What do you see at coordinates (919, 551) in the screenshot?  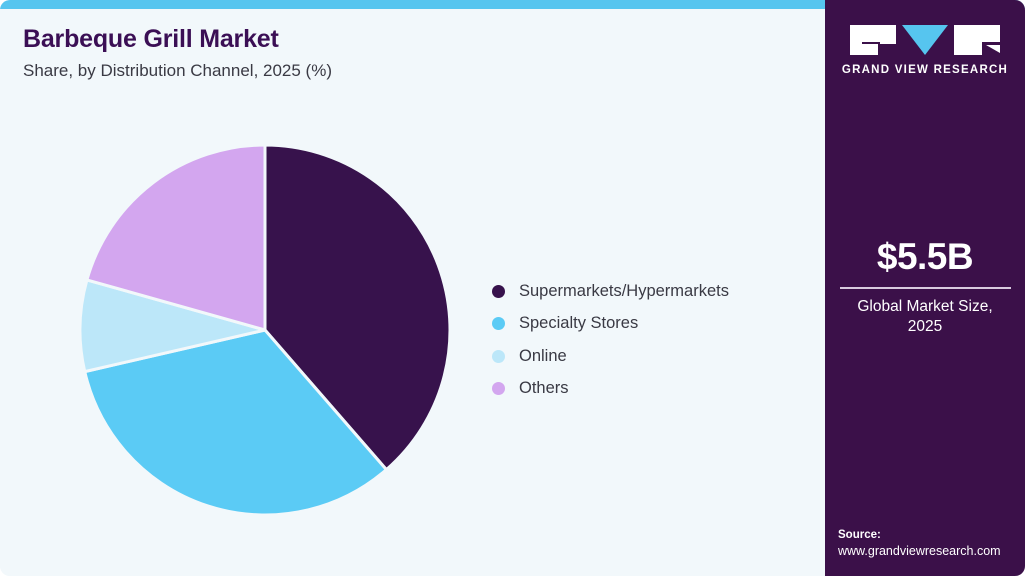 I see `source-url: www.grandviewresearch.com` at bounding box center [919, 551].